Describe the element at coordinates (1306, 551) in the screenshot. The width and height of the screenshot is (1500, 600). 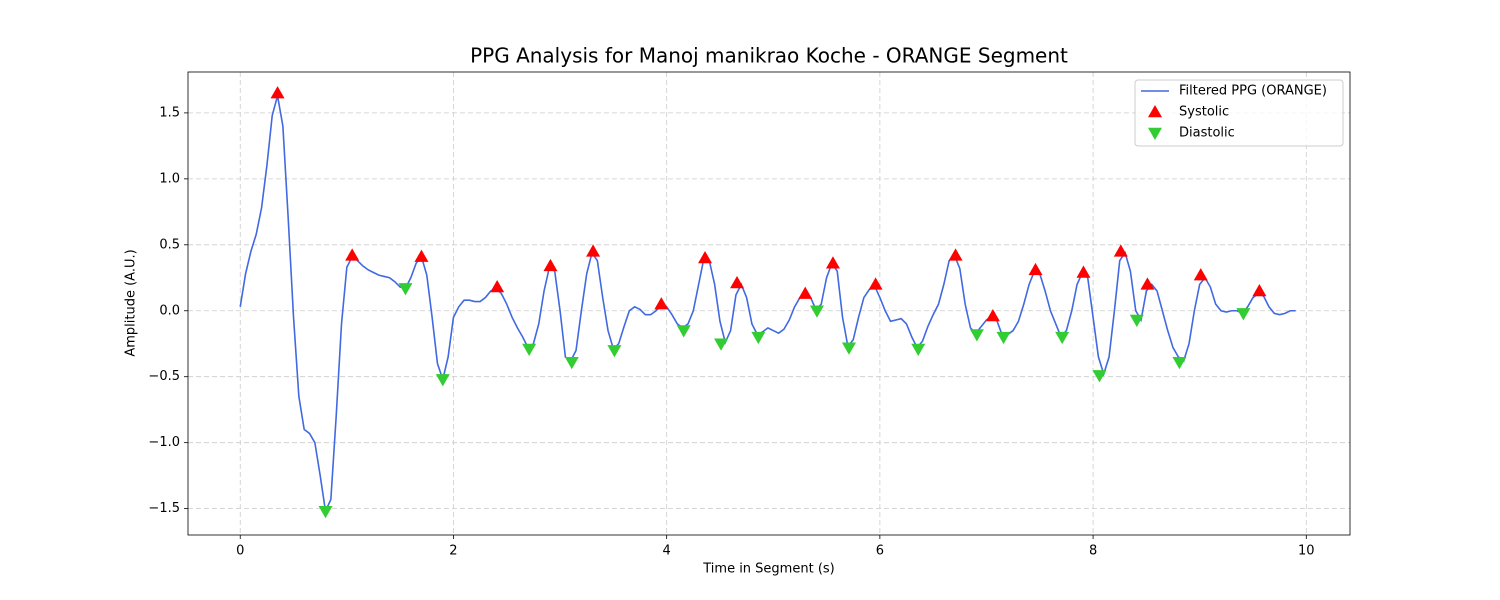
I see `x-tick-label: 10` at that location.